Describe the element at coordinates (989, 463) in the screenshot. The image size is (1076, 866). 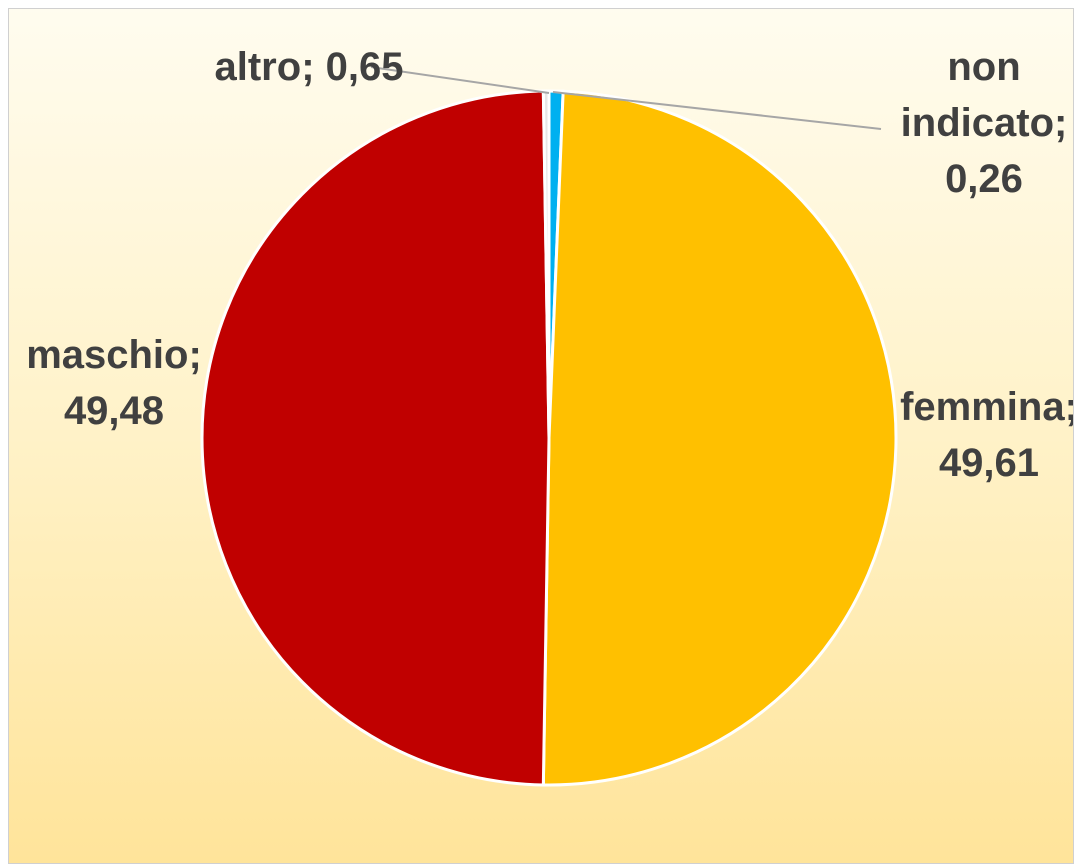
I see `label-value: 49,61` at that location.